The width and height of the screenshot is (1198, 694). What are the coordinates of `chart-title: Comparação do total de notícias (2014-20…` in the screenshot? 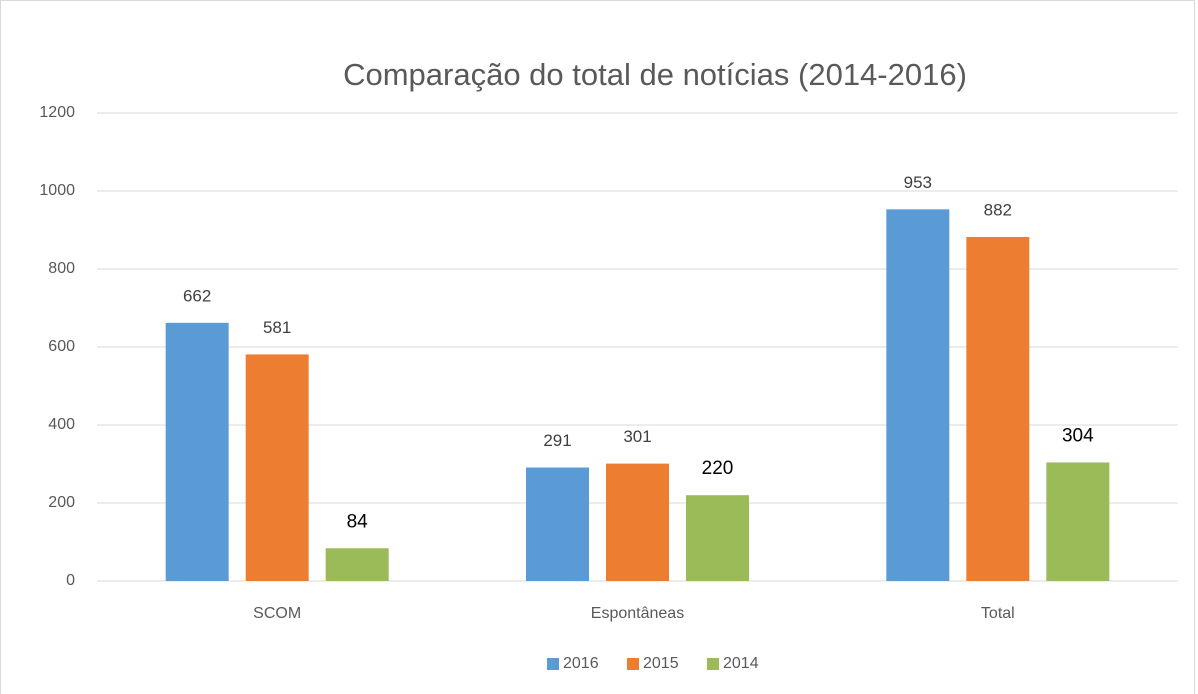 It's located at (655, 74).